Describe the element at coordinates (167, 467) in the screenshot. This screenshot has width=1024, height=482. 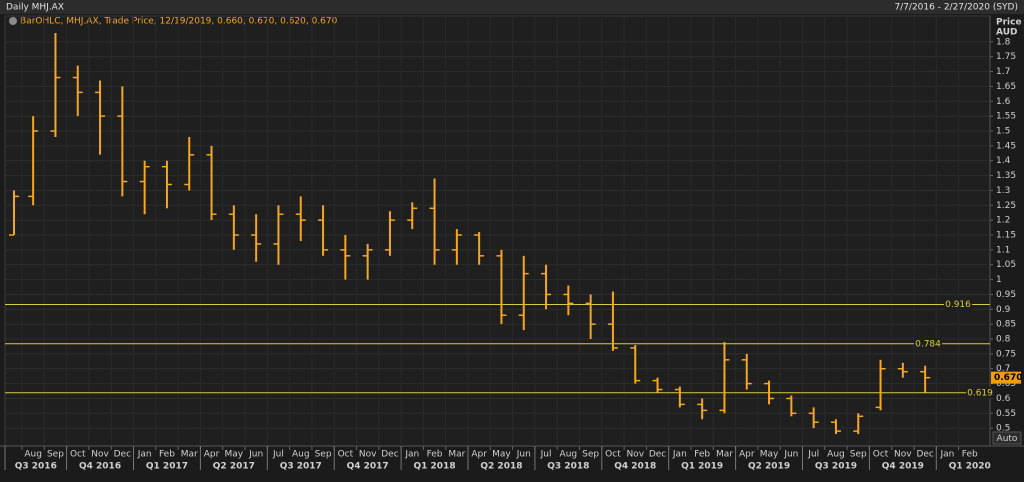
I see `quarter-label: Q1 2017` at that location.